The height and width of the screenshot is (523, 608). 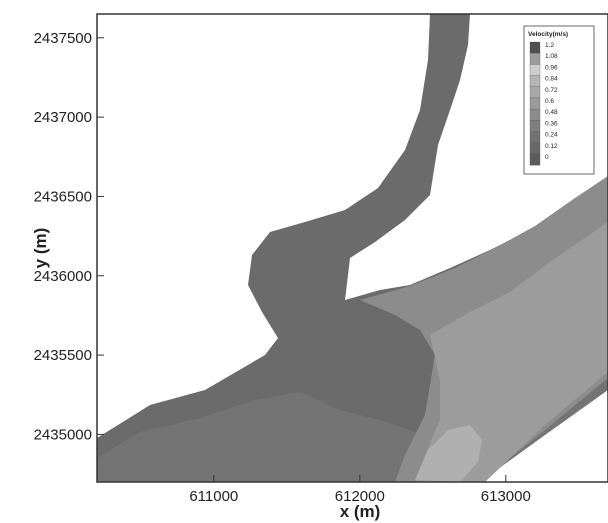 What do you see at coordinates (448, 453) in the screenshot?
I see `region-main-channel-peak` at bounding box center [448, 453].